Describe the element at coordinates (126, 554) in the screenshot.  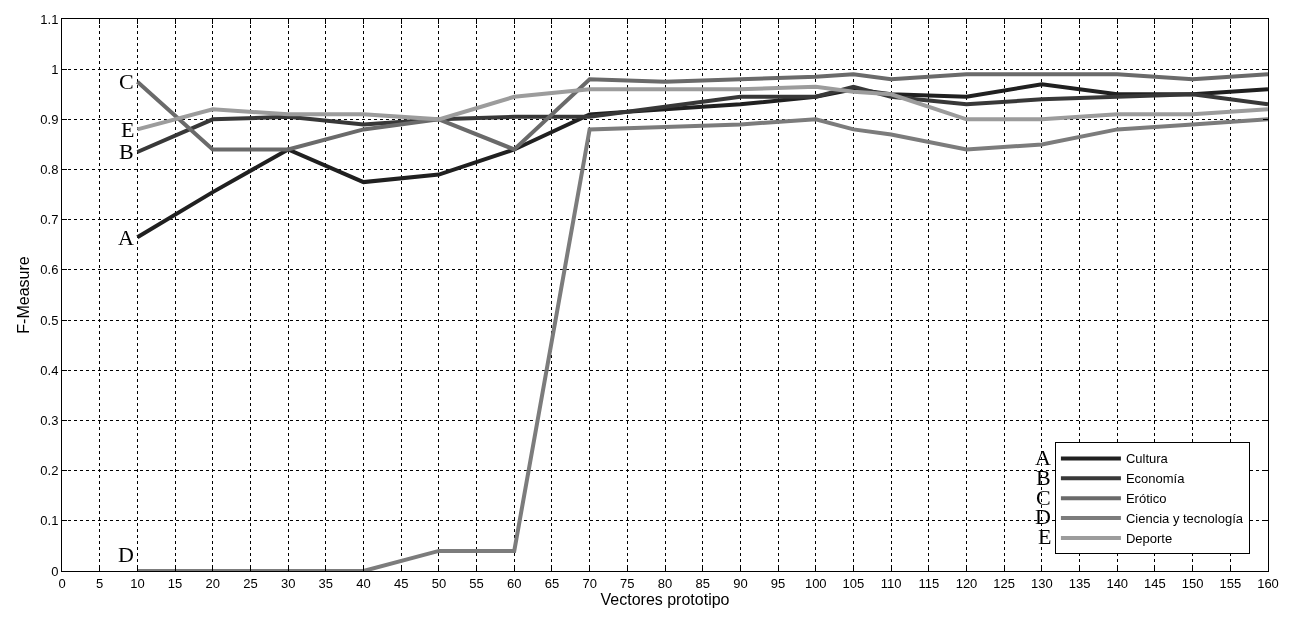
I see `annotation: D` at that location.